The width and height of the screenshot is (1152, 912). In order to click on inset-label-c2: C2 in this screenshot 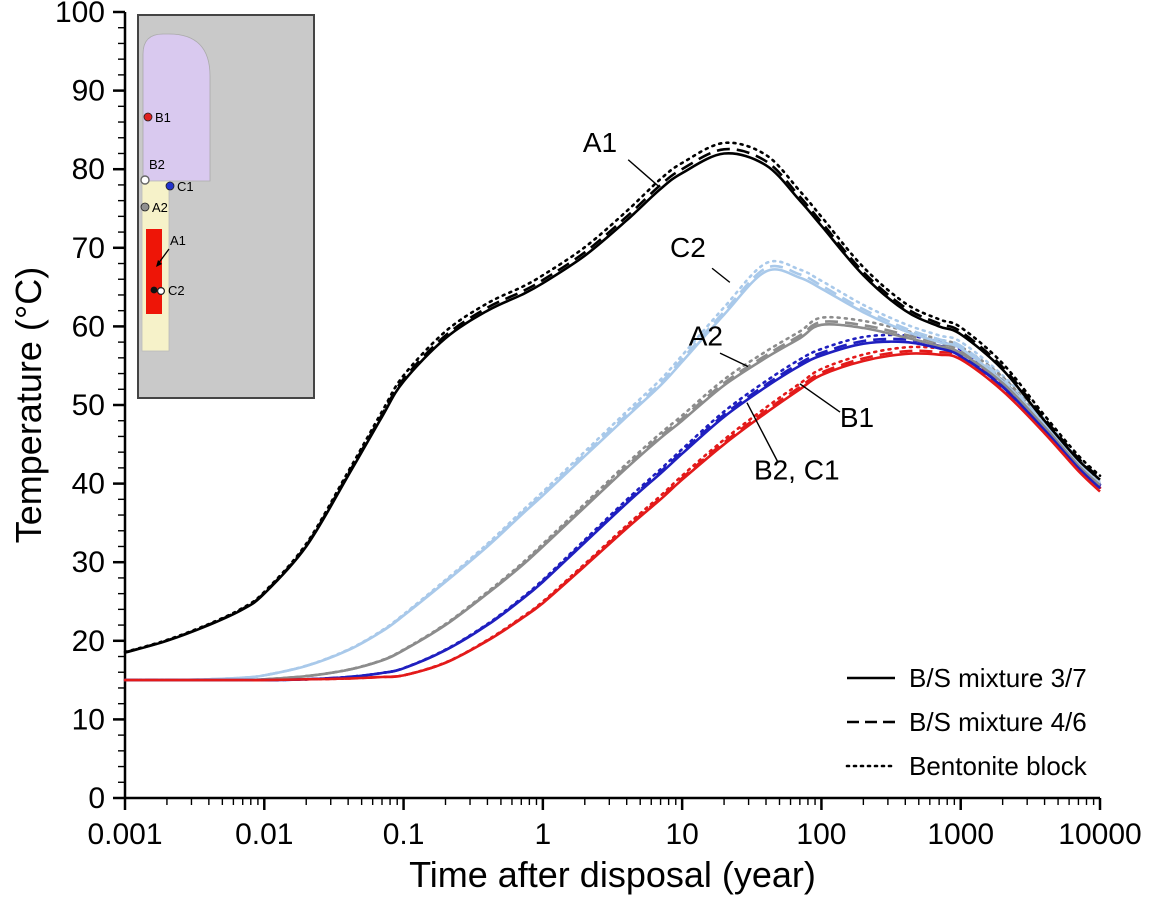, I will do `click(176, 290)`.